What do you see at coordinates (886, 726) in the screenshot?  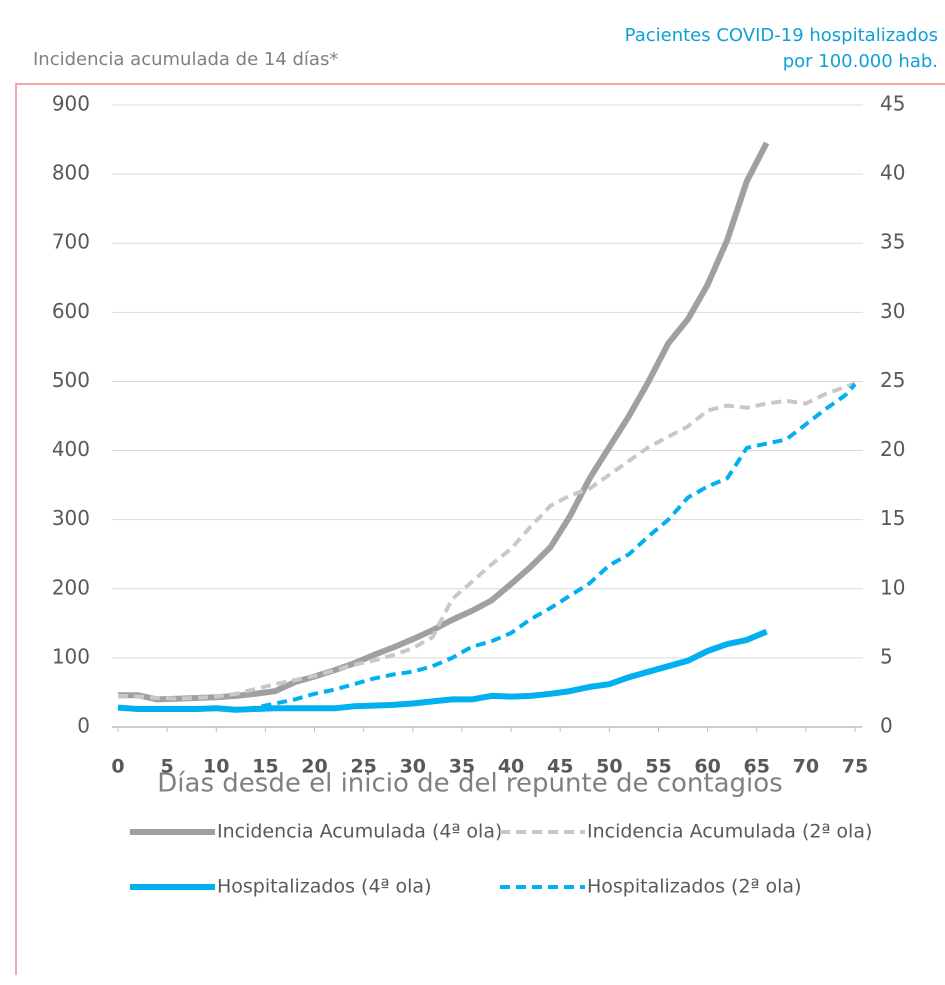 I see `y2-tick-label: 0` at bounding box center [886, 726].